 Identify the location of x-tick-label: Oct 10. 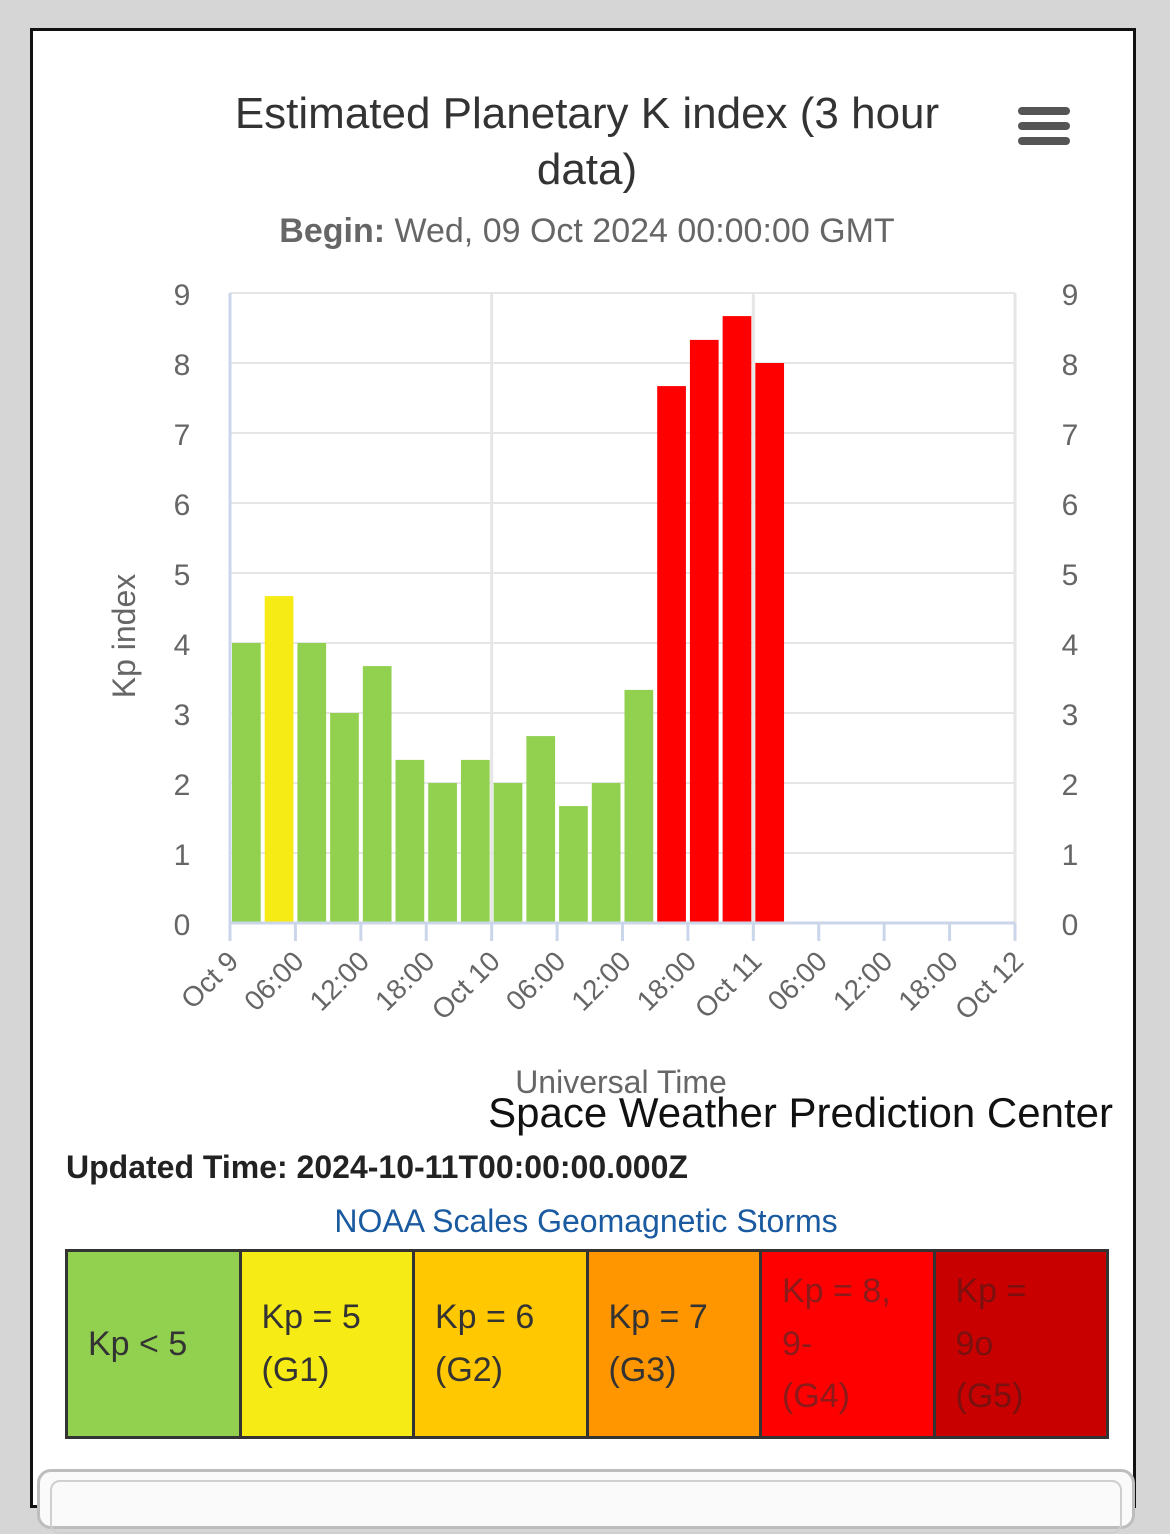
(466, 985).